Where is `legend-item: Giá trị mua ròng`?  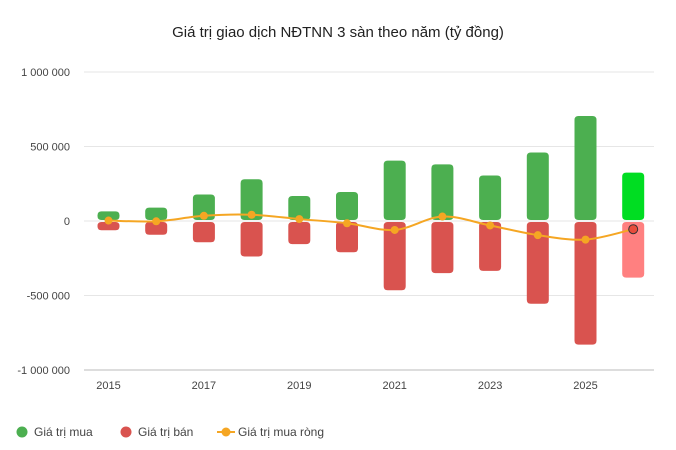
legend-item: Giá trị mua ròng is located at coordinates (270, 432).